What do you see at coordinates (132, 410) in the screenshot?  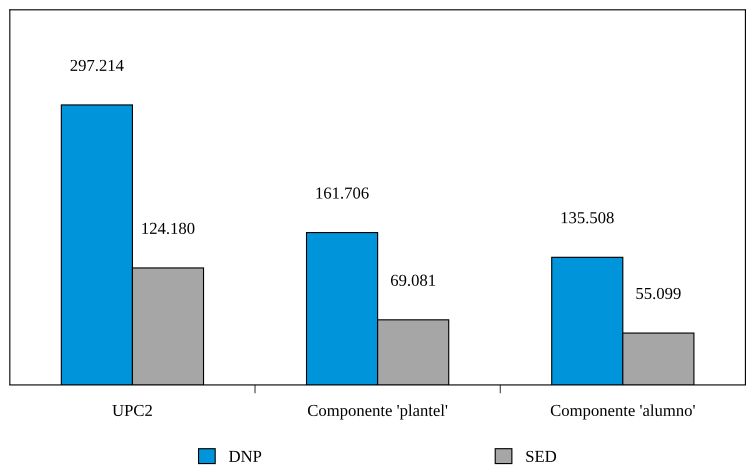 I see `x-tick-label: UPC2` at bounding box center [132, 410].